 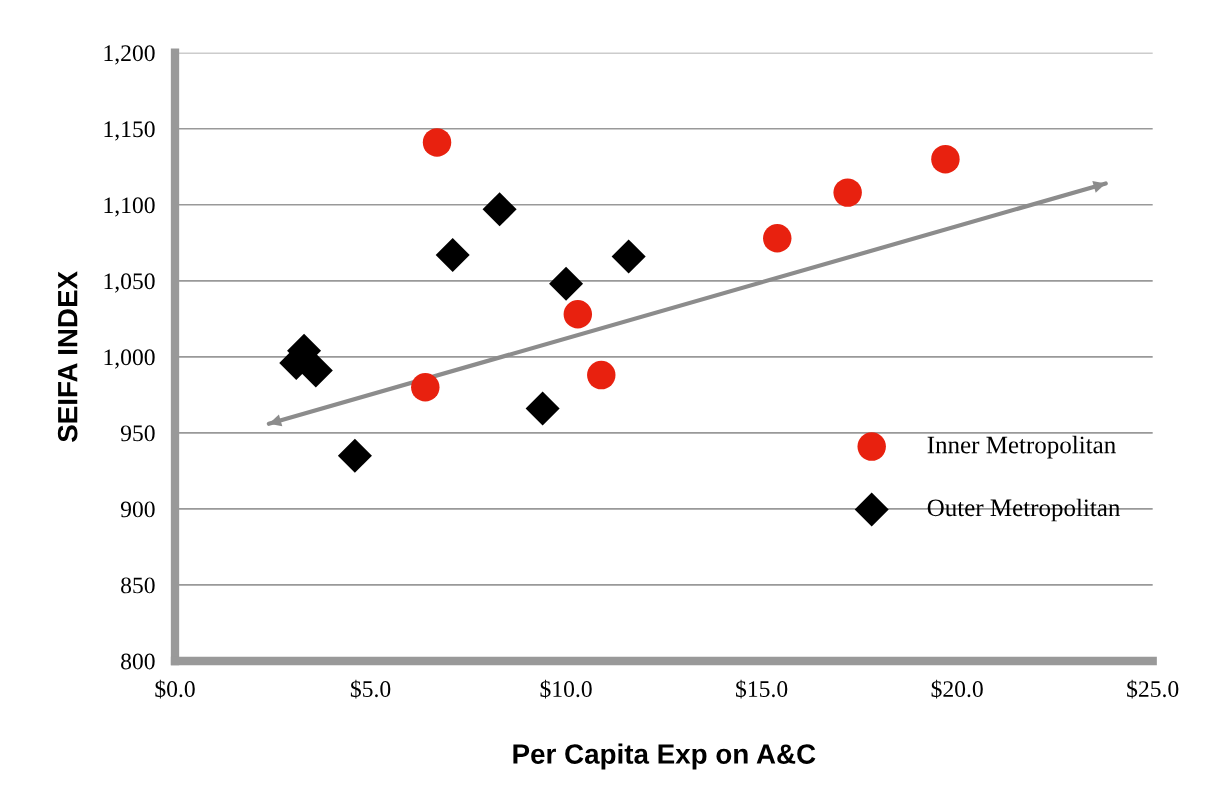 What do you see at coordinates (1024, 510) in the screenshot?
I see `legend-label: Outer Metropolitan` at bounding box center [1024, 510].